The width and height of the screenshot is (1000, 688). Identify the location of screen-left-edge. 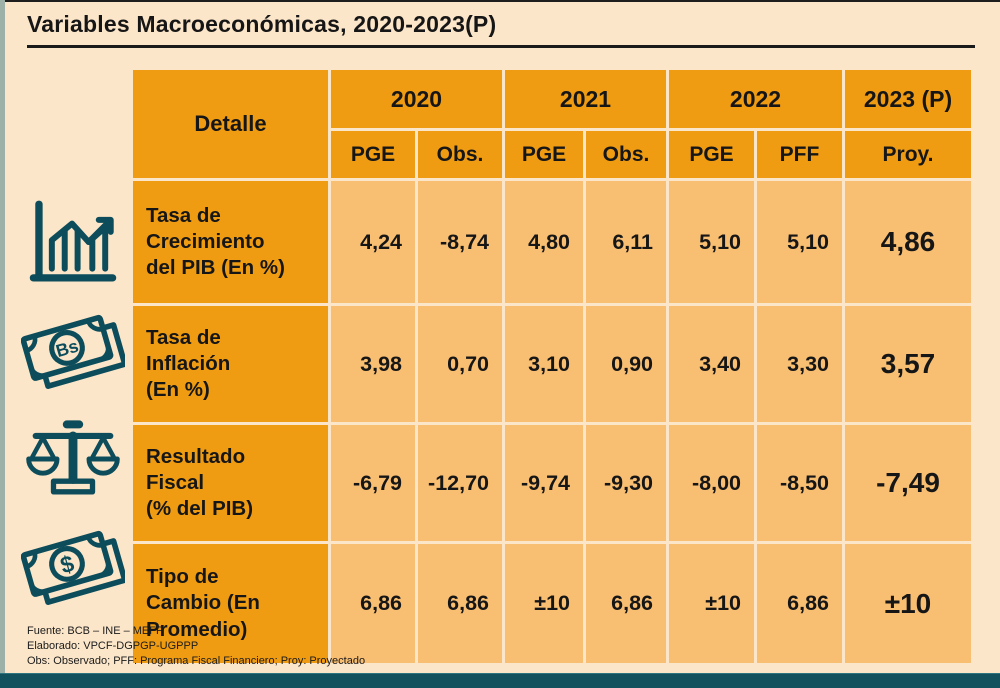
(2, 344).